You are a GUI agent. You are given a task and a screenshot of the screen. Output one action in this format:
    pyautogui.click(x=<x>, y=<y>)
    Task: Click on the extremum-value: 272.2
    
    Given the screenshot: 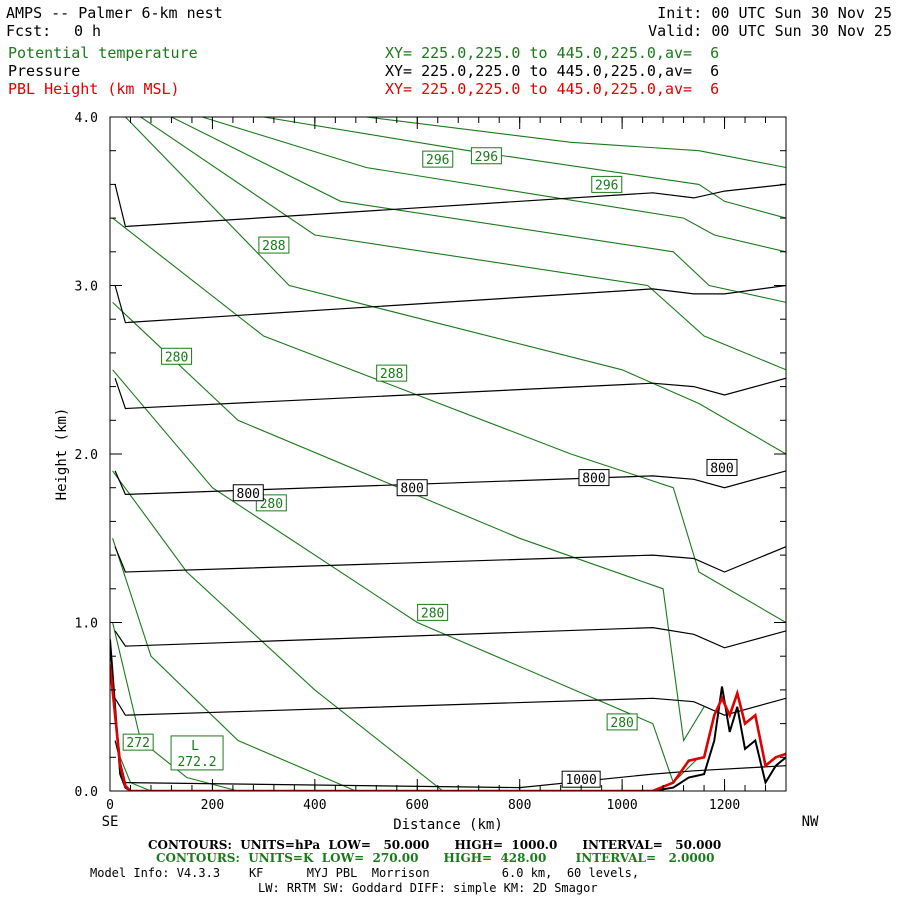 What is the action you would take?
    pyautogui.click(x=196, y=762)
    